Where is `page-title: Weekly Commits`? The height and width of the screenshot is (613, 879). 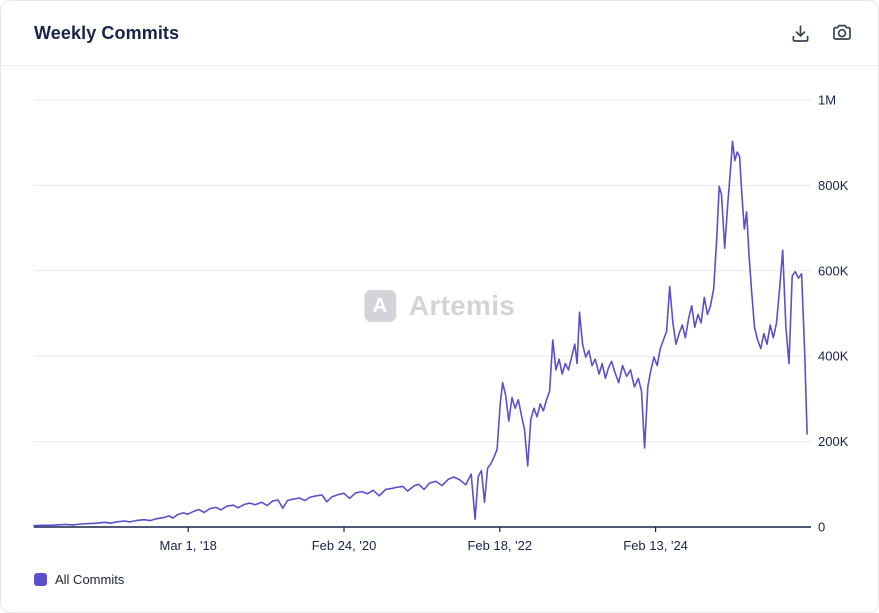
page-title: Weekly Commits is located at coordinates (107, 32).